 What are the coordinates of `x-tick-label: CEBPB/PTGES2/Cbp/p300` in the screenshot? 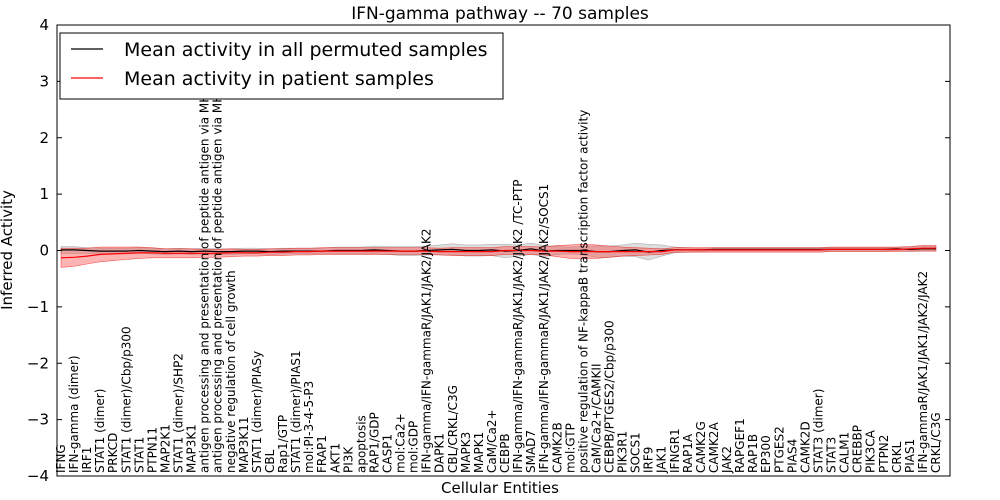 It's located at (610, 396).